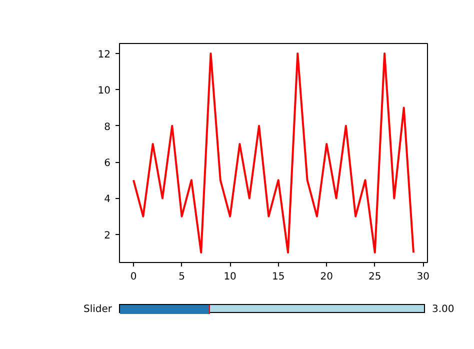  What do you see at coordinates (326, 277) in the screenshot?
I see `x-tick-label: 20` at bounding box center [326, 277].